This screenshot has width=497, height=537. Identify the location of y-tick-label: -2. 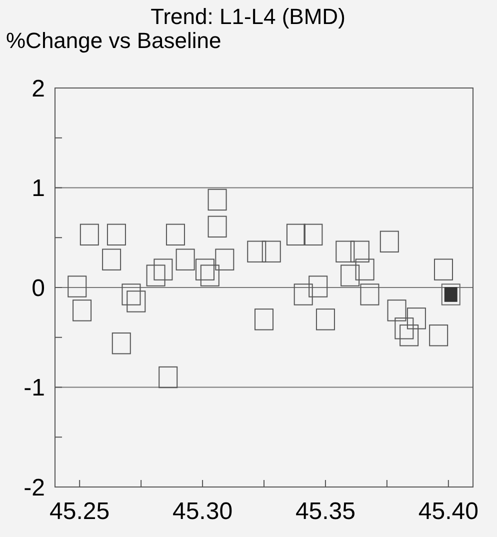
(34, 488).